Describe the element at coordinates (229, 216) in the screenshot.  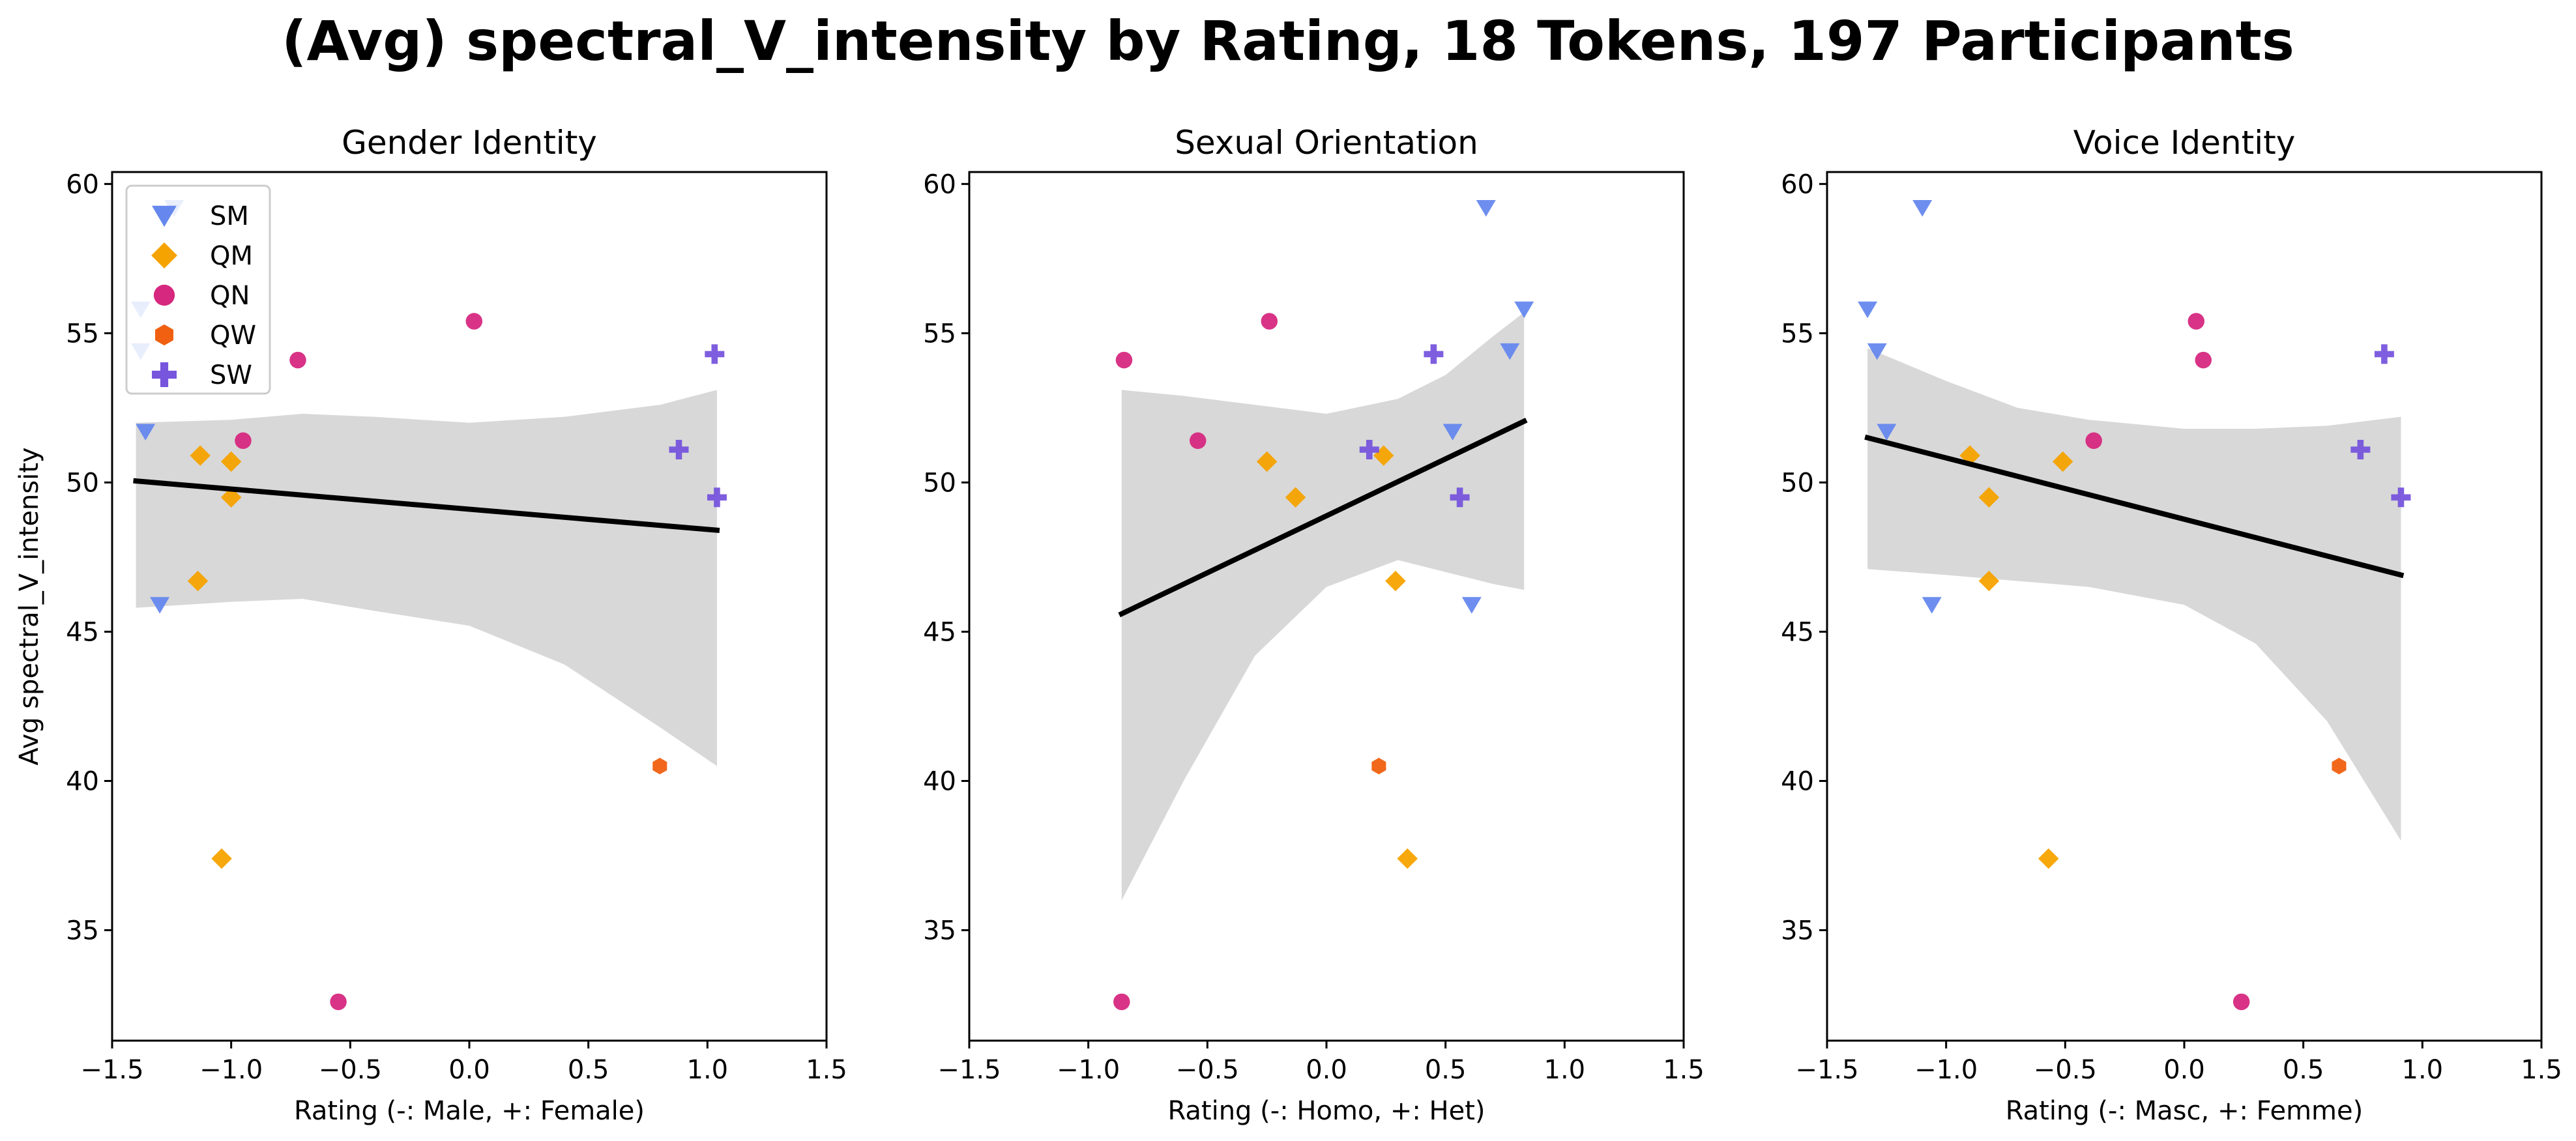
I see `legend-label-SM: SM` at that location.